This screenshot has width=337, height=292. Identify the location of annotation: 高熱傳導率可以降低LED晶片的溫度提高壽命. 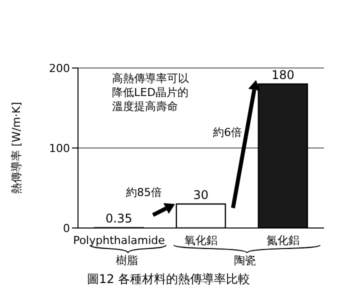
(151, 93).